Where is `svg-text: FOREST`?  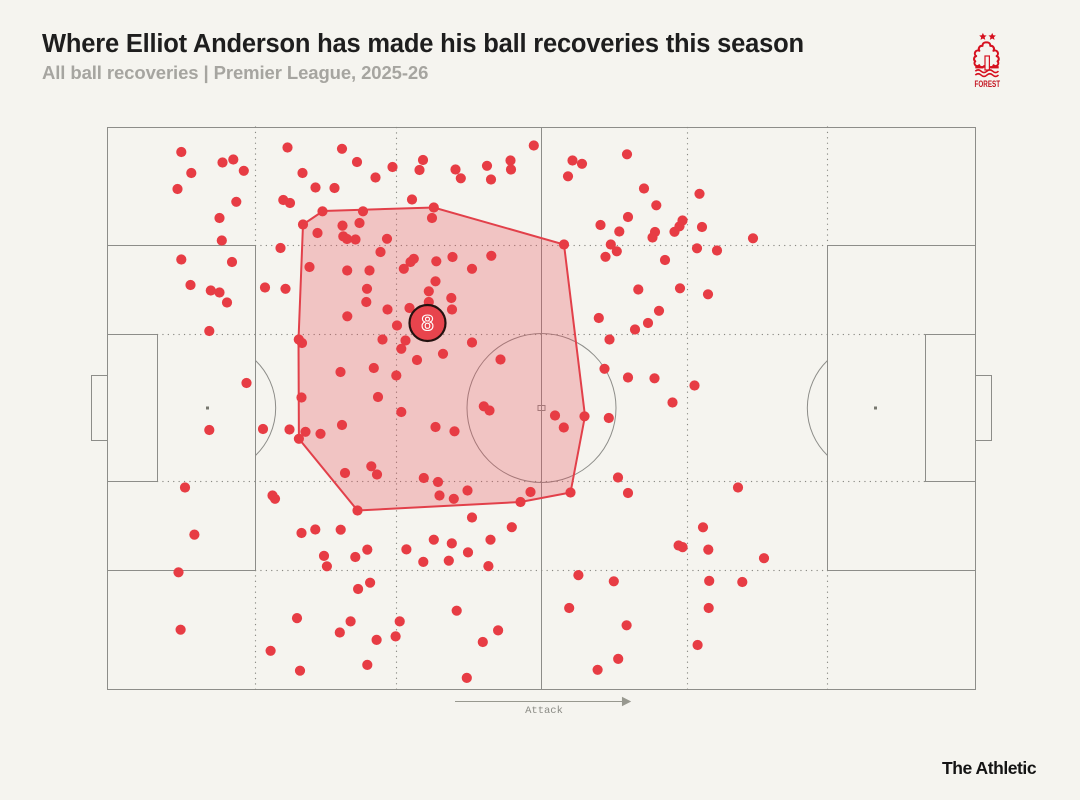 svg-text: FOREST is located at coordinates (988, 84).